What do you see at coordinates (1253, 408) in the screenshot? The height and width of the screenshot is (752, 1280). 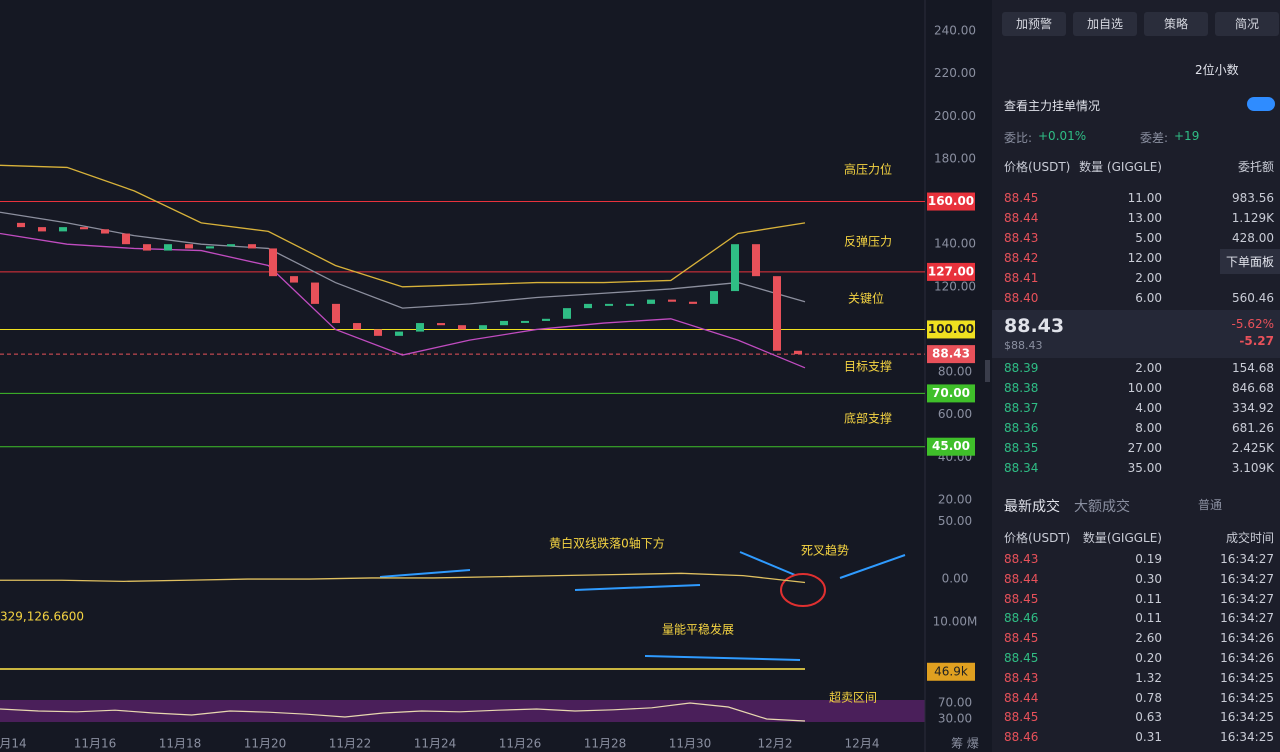 I see `bid-cell: 334.92` at bounding box center [1253, 408].